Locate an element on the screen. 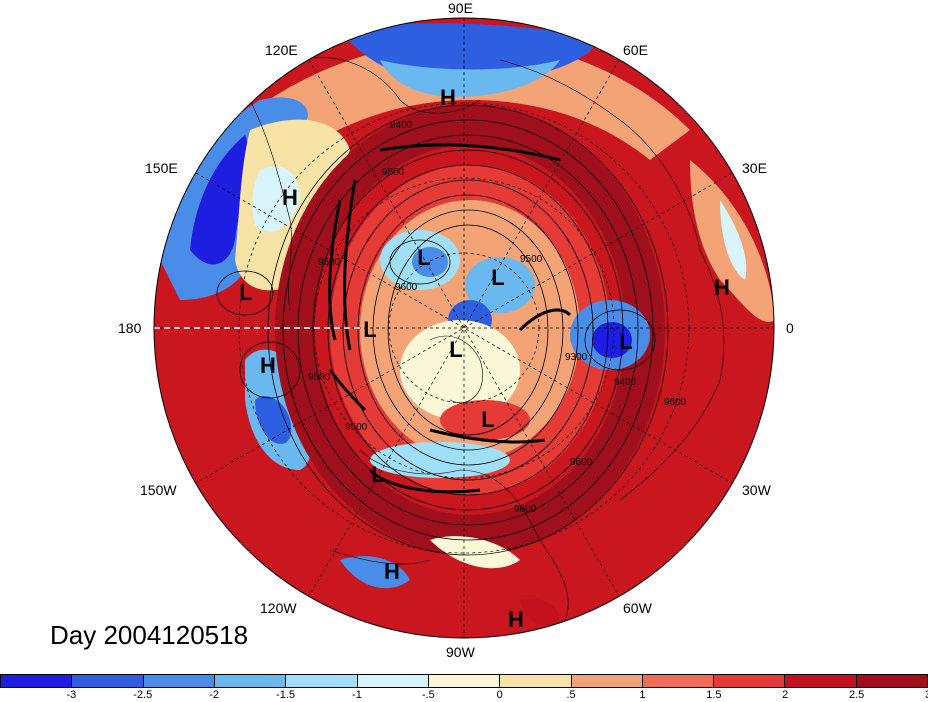 Image resolution: width=928 pixels, height=702 pixels. colorbar-tick-label: -2 is located at coordinates (214, 695).